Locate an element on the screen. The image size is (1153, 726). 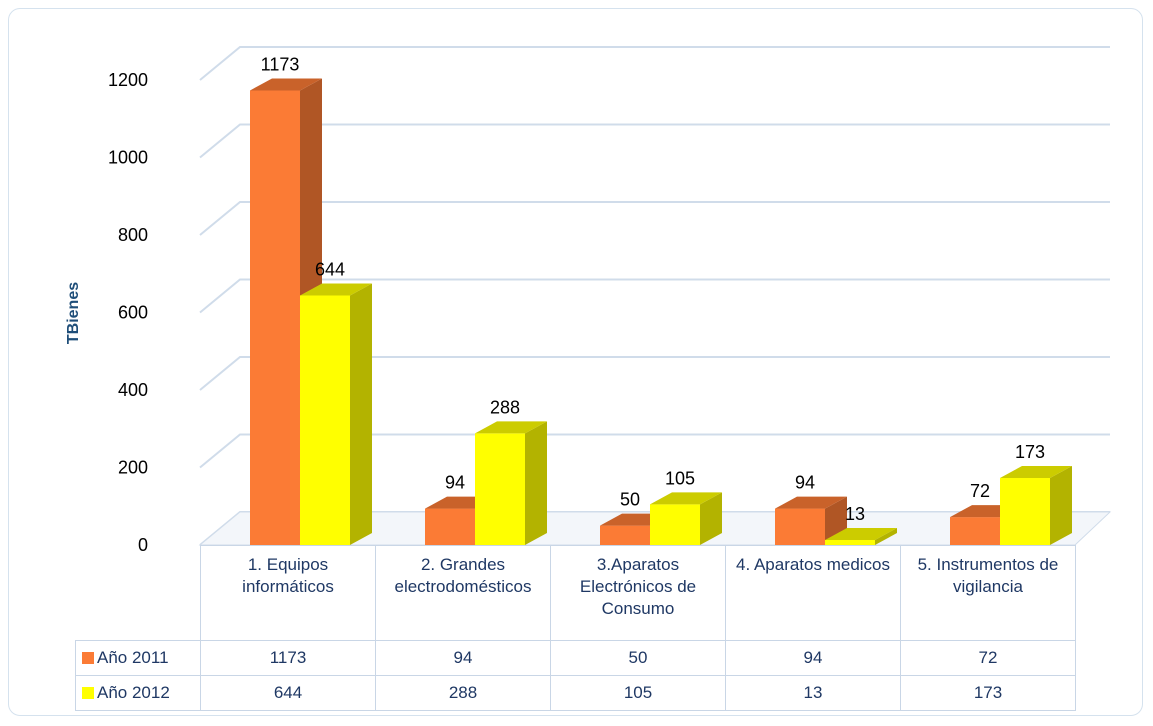
data-label: 1173 is located at coordinates (280, 64).